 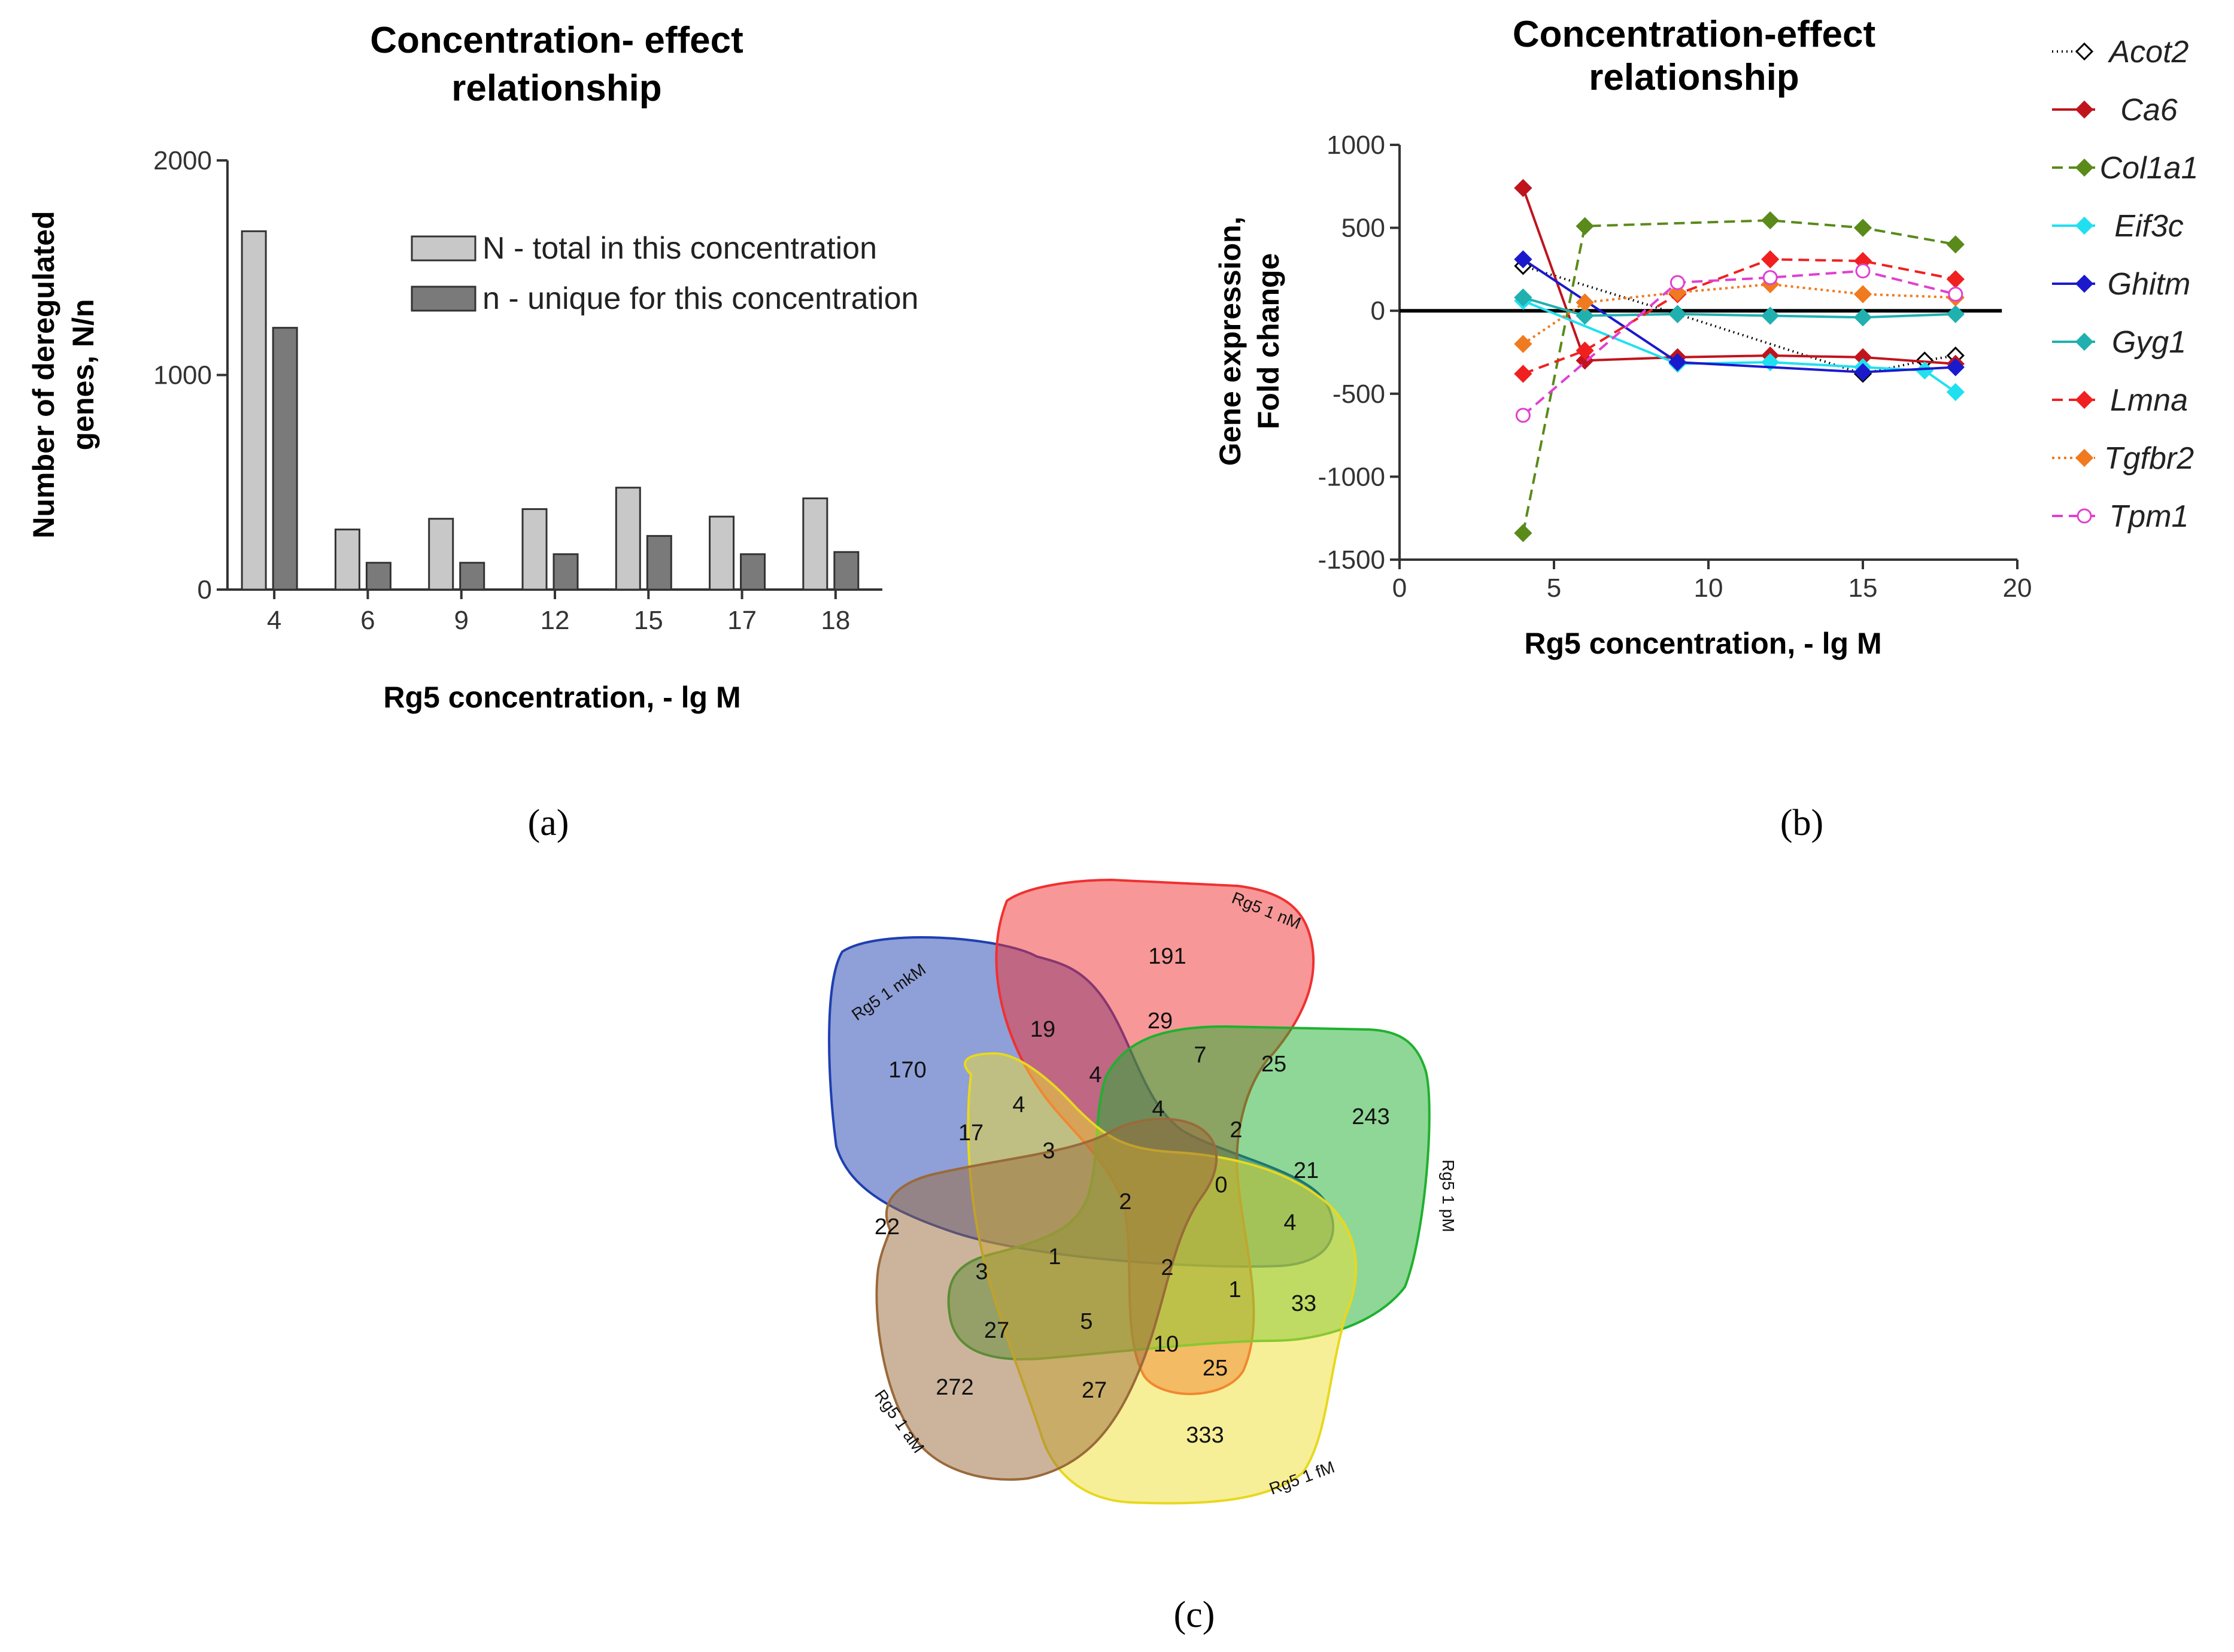 I want to click on venn-count: 0, so click(x=1221, y=1185).